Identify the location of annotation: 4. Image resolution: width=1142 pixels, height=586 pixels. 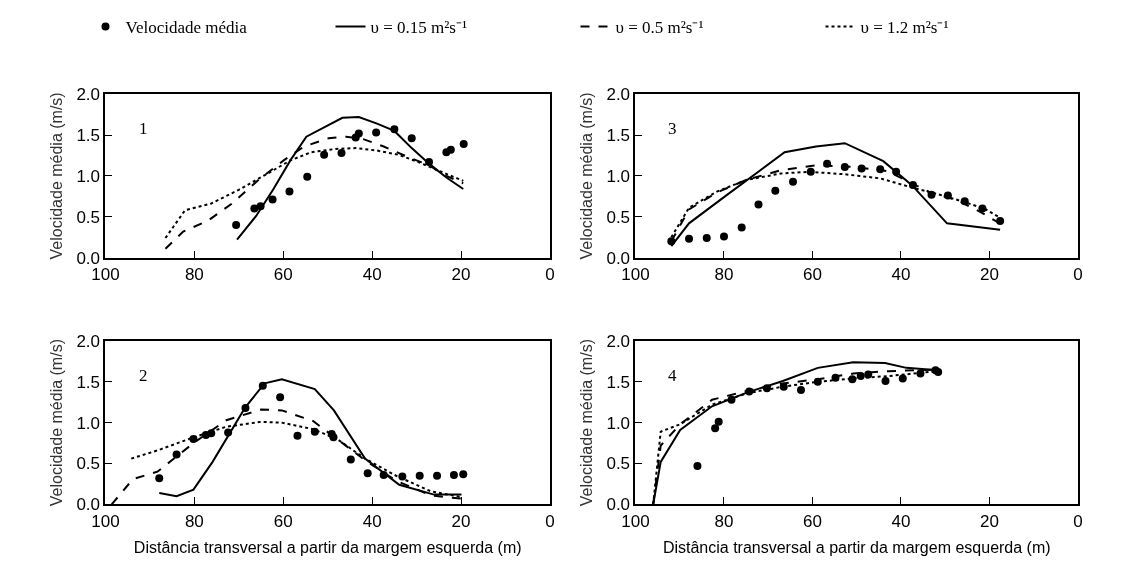
(672, 375).